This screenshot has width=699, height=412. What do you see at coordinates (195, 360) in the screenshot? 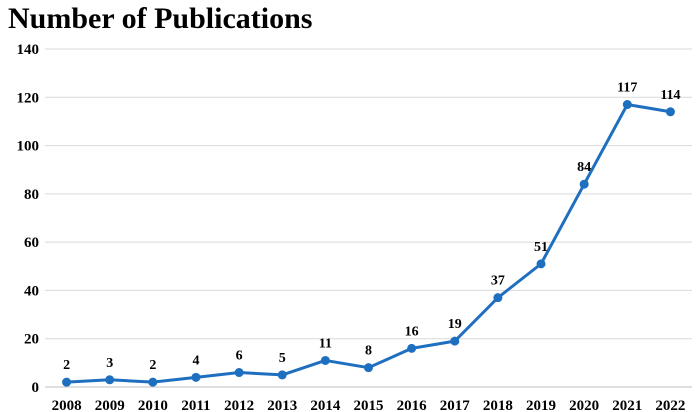
I see `data-label: 4` at bounding box center [195, 360].